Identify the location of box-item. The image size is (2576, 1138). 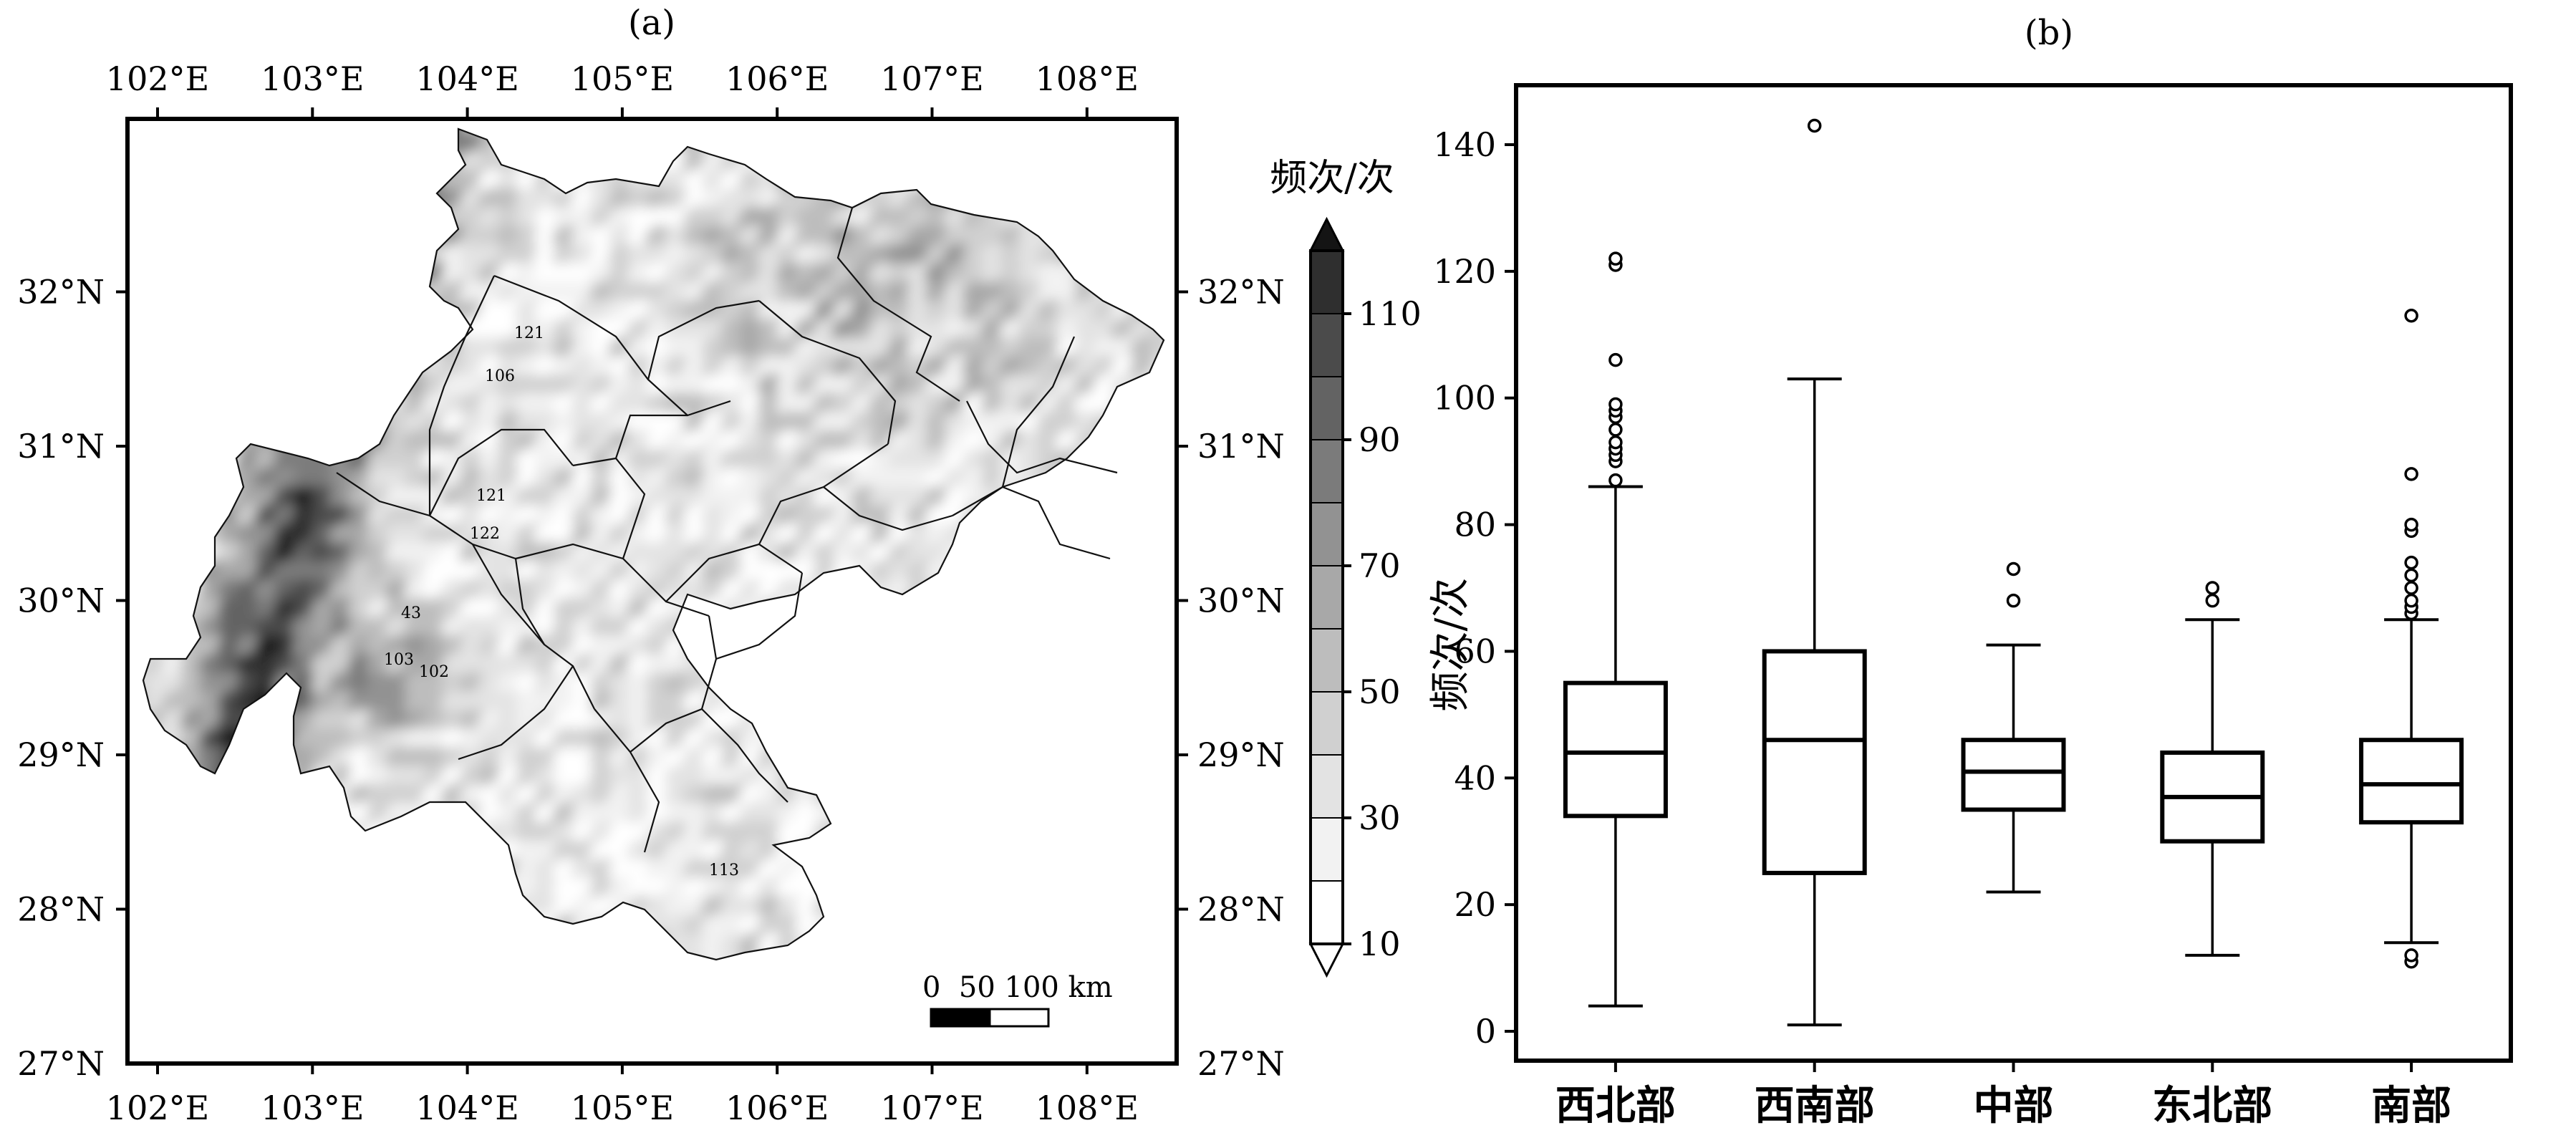
(2212, 769).